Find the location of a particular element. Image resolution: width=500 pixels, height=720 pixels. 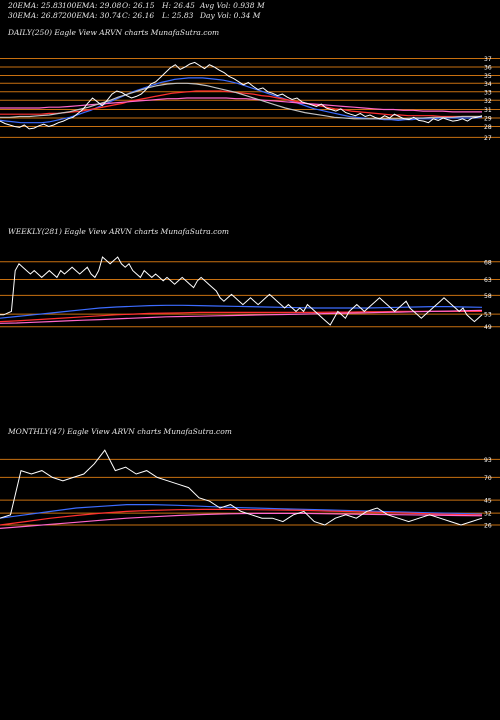

monthly-axis-label: 26 is located at coordinates (488, 526).